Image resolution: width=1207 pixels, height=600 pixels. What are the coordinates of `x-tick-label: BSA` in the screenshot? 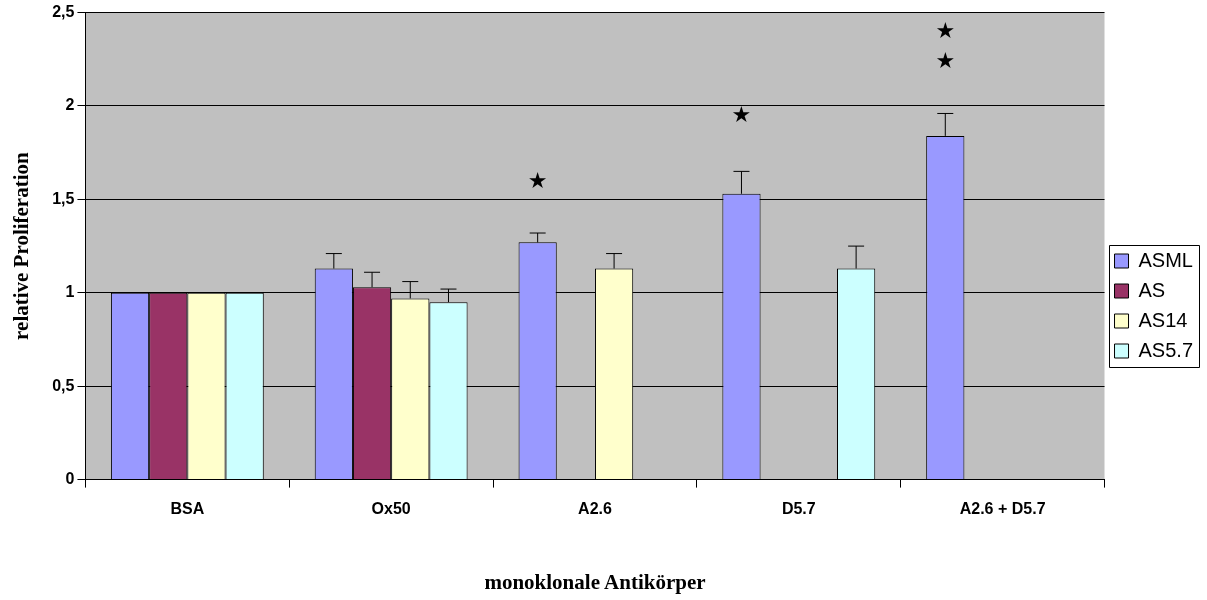 It's located at (187, 508).